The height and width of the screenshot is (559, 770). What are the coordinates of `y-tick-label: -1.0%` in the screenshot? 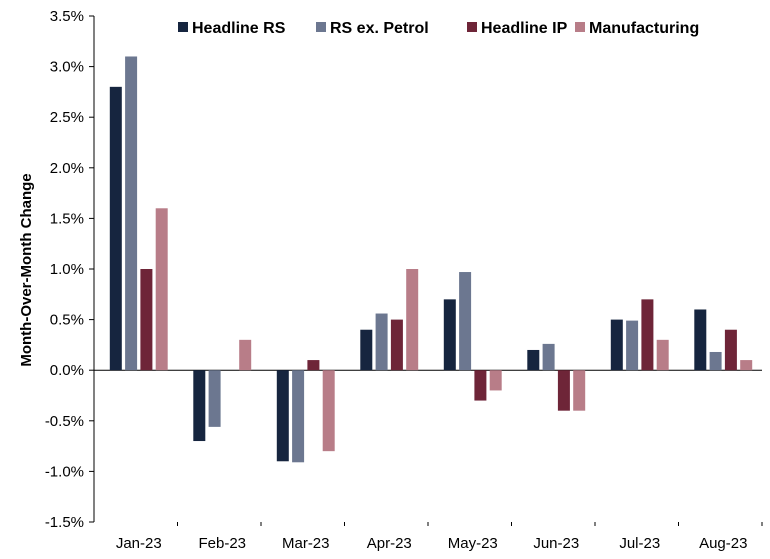 It's located at (64, 471).